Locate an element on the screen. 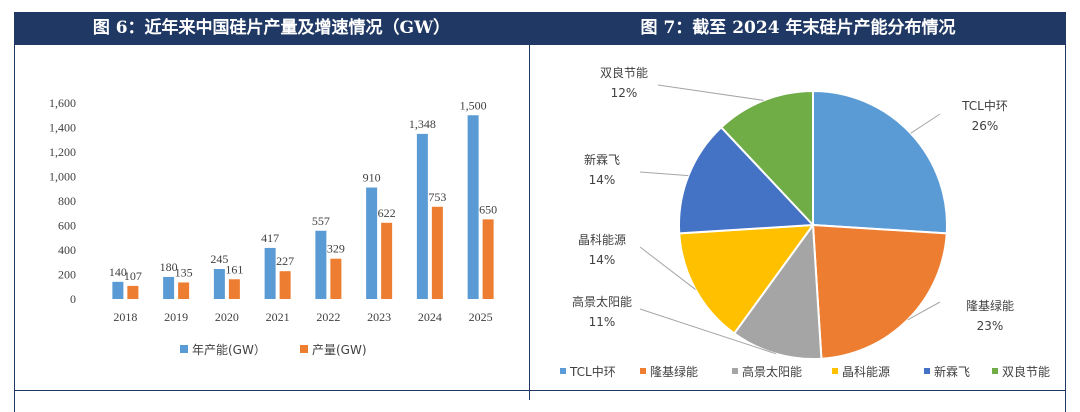 The image size is (1080, 412). y-tick-label: 0 is located at coordinates (73, 299).